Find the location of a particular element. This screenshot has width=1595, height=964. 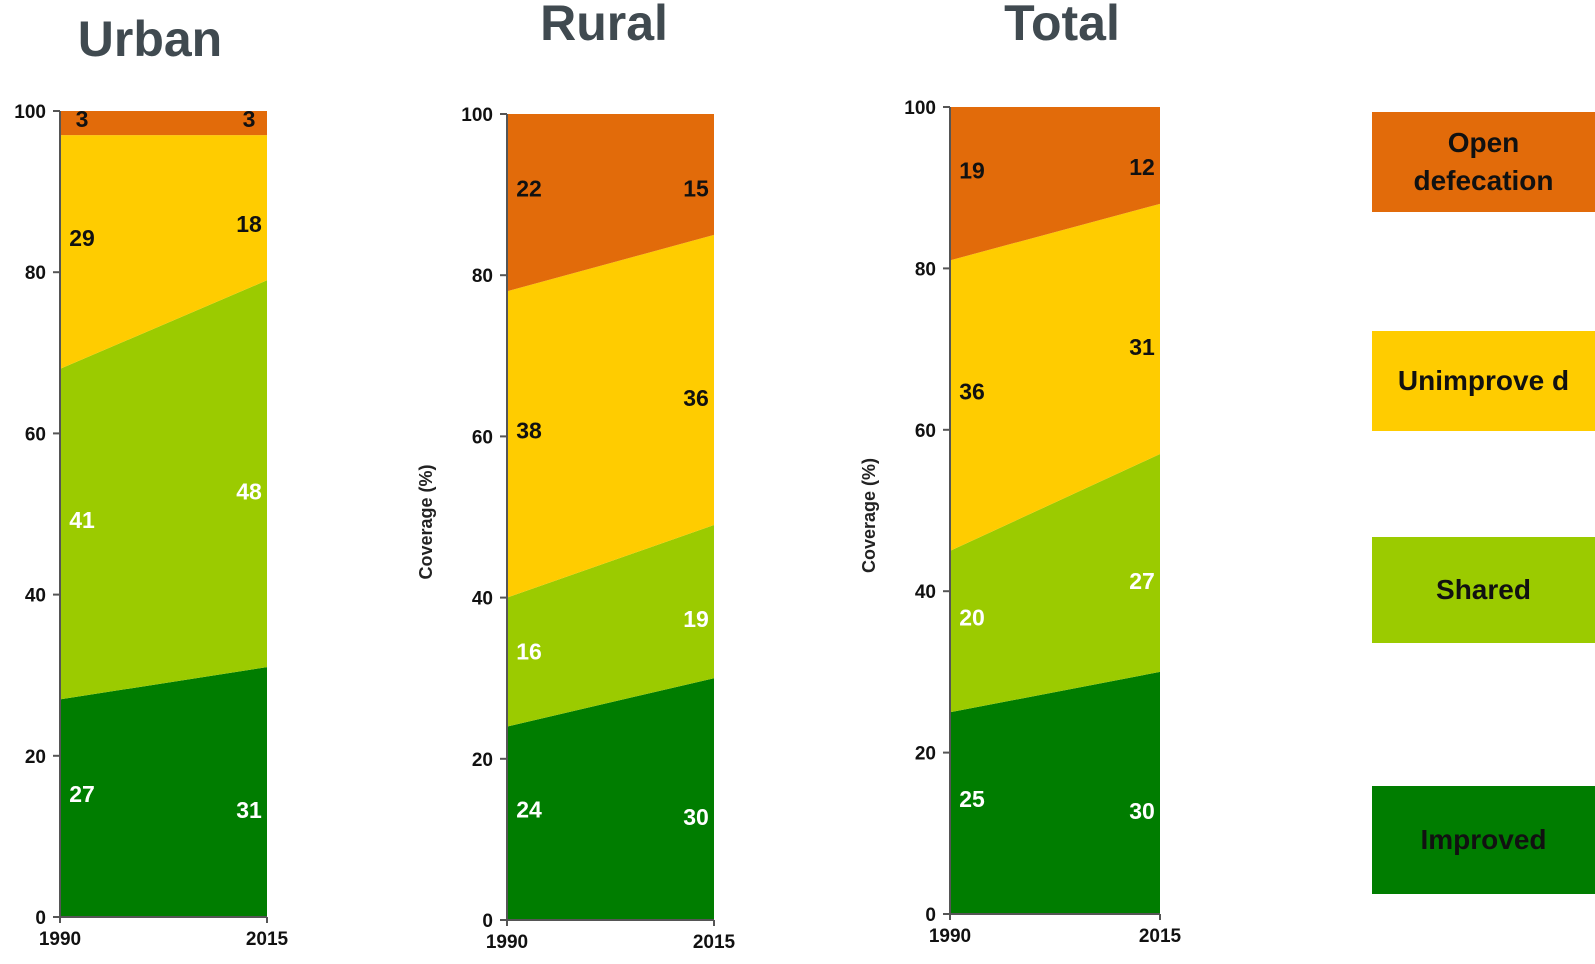

chart-2-y-tick-label-100: 100 is located at coordinates (920, 108).